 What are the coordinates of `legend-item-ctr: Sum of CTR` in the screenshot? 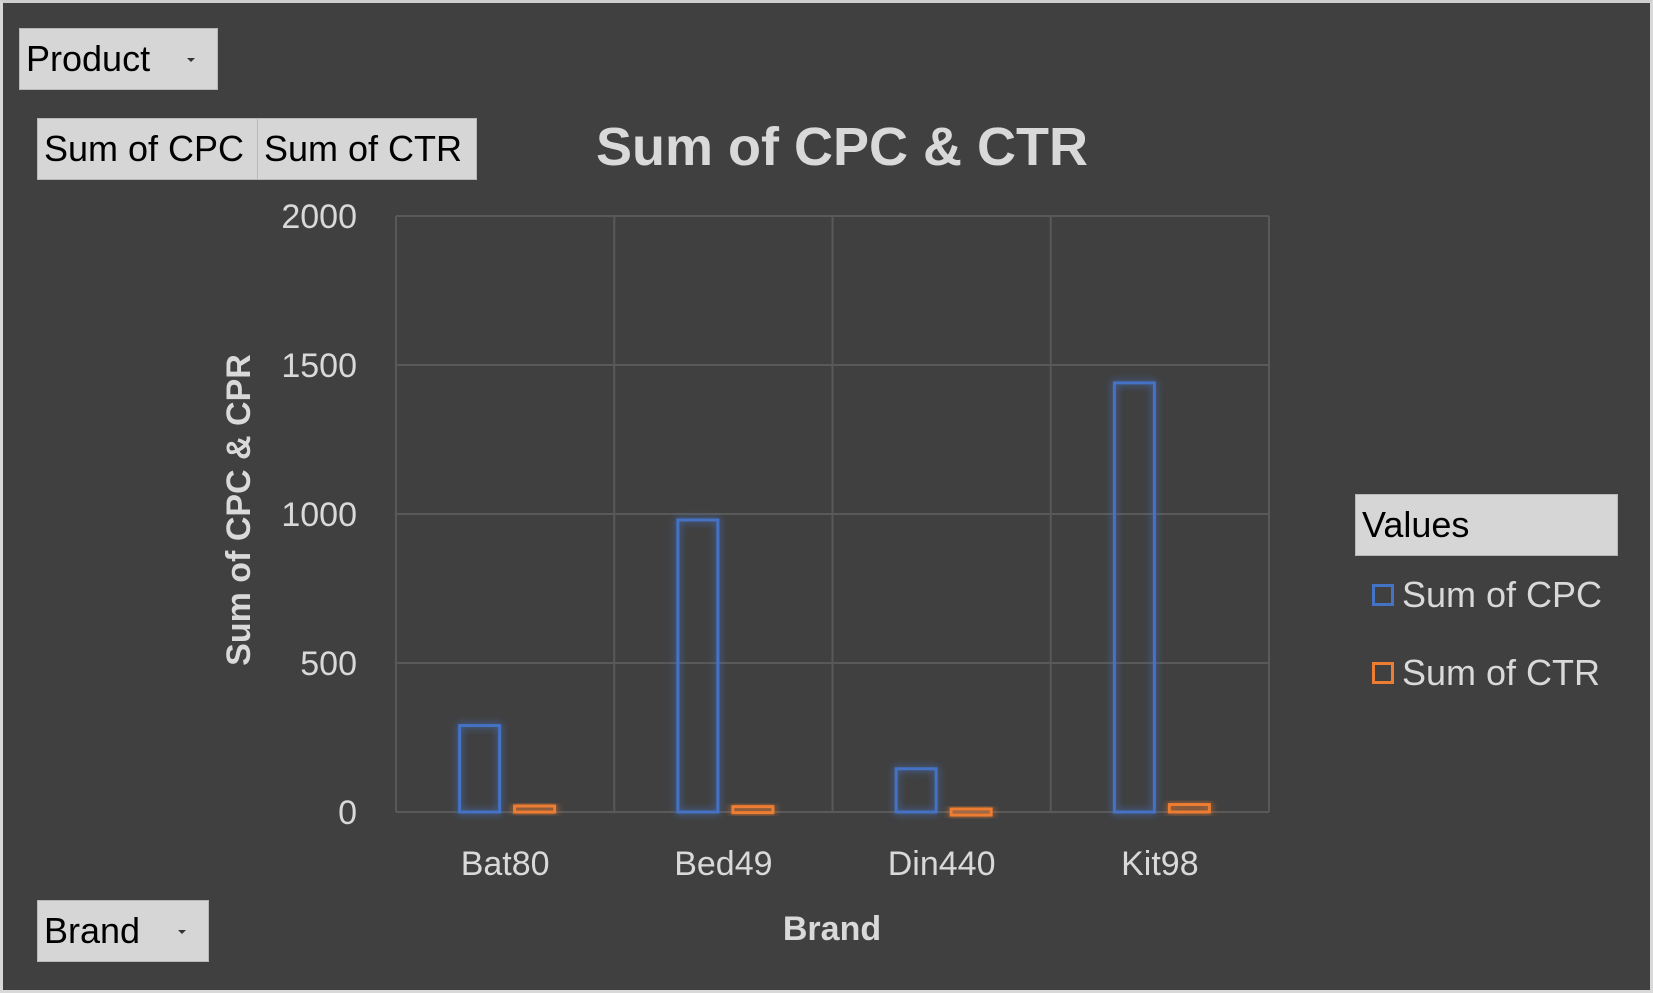 It's located at (1486, 673).